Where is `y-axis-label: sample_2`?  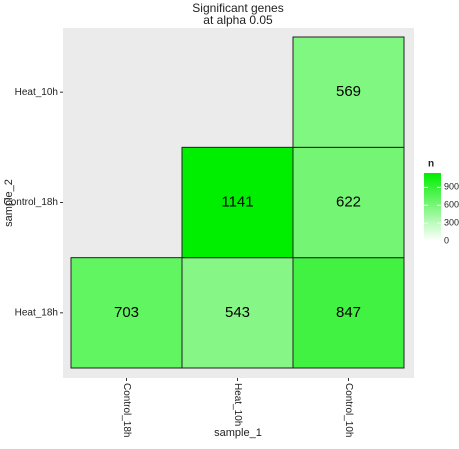 y-axis-label: sample_2 is located at coordinates (9, 203).